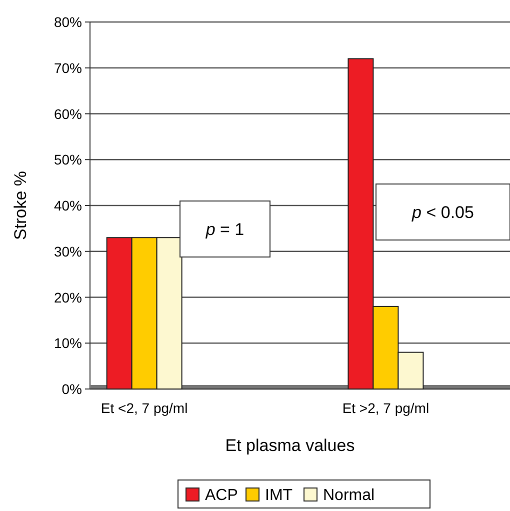  Describe the element at coordinates (68, 206) in the screenshot. I see `y-tick-label: 40%` at that location.